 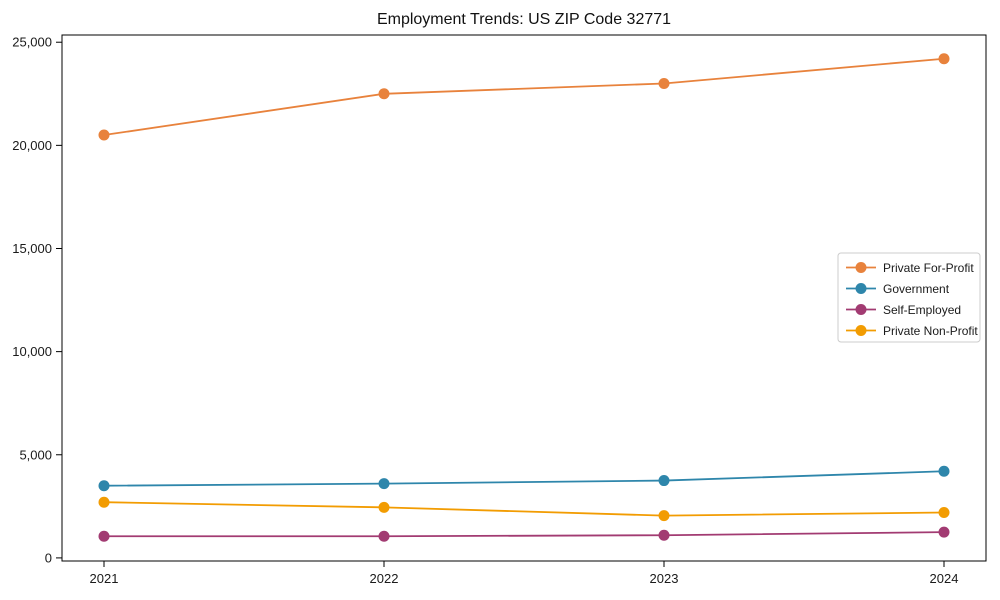 What do you see at coordinates (524, 478) in the screenshot?
I see `series-line-government` at bounding box center [524, 478].